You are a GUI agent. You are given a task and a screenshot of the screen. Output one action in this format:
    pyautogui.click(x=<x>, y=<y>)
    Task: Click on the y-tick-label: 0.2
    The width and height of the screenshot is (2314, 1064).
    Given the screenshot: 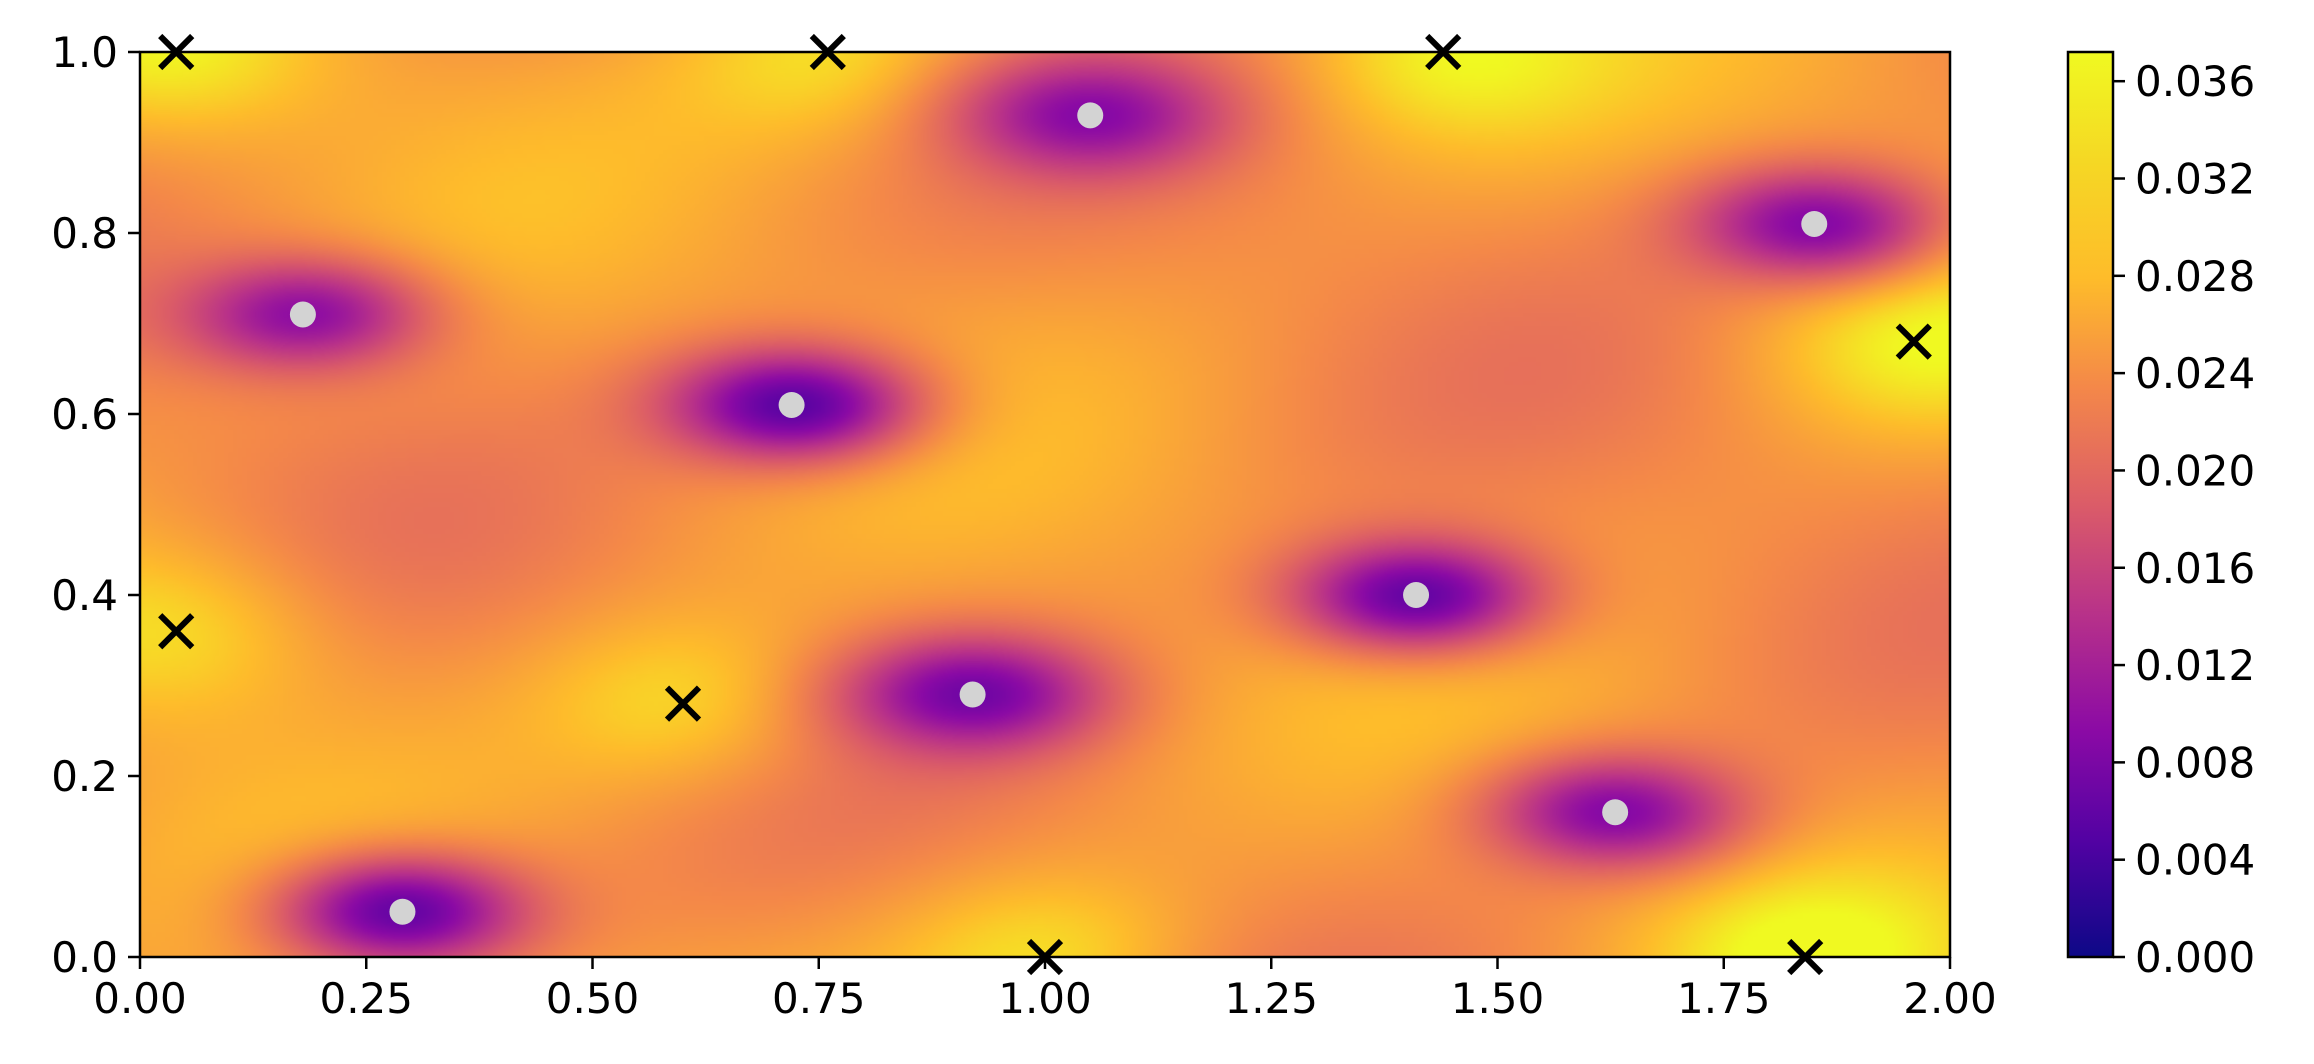 What is the action you would take?
    pyautogui.click(x=84, y=776)
    